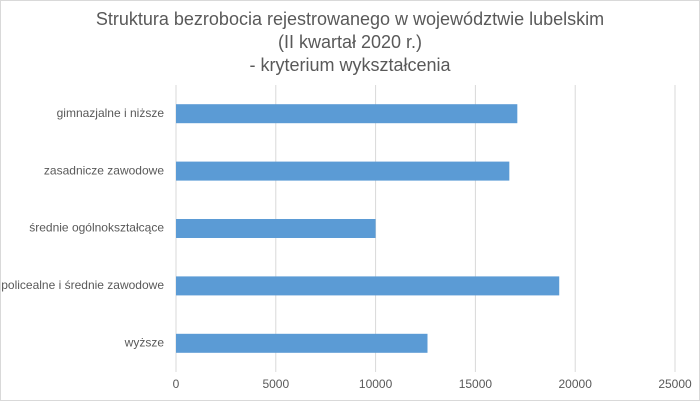  What do you see at coordinates (275, 384) in the screenshot?
I see `x-tick-label: 5000` at bounding box center [275, 384].